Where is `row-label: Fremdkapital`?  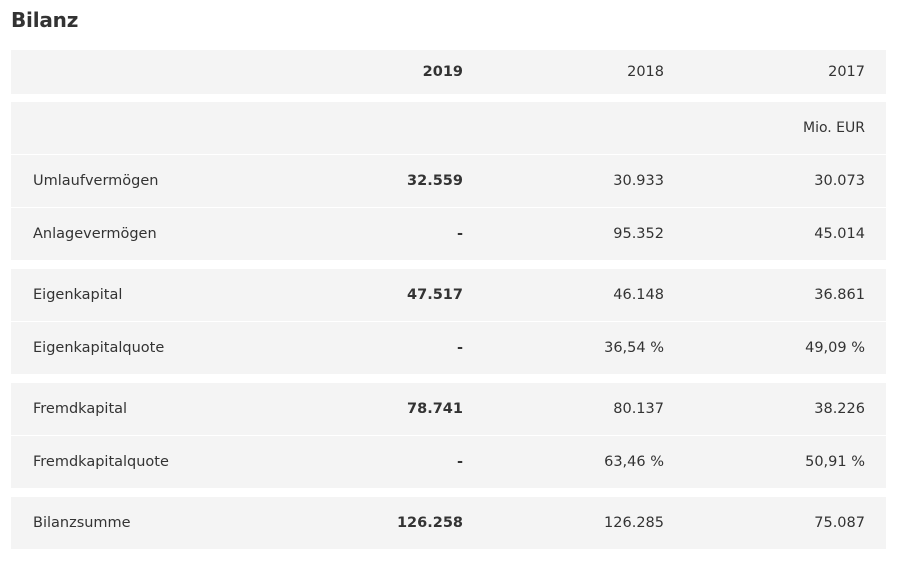 row-label: Fremdkapital is located at coordinates (80, 409).